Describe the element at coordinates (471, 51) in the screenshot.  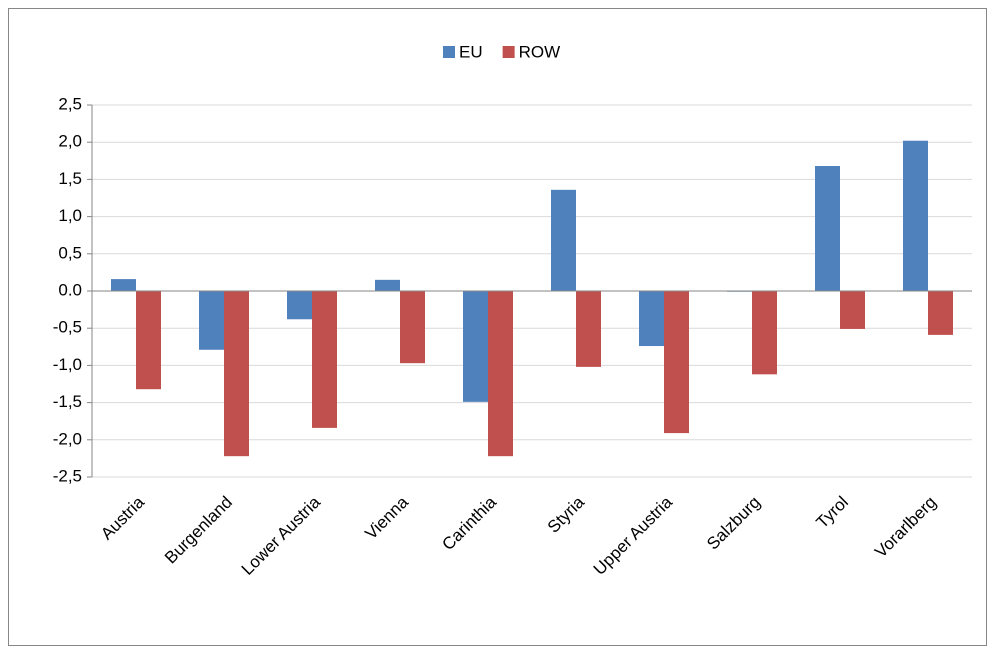
I see `legend-label: EU` at that location.